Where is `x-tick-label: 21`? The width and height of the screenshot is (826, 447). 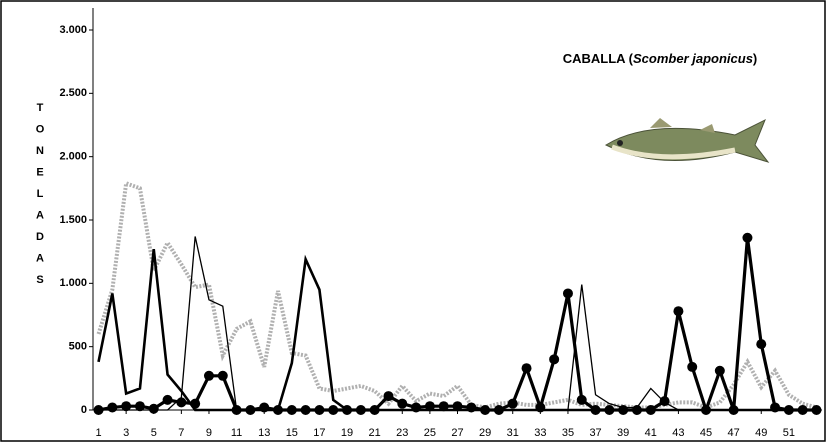
x-tick-label: 21 is located at coordinates (375, 433).